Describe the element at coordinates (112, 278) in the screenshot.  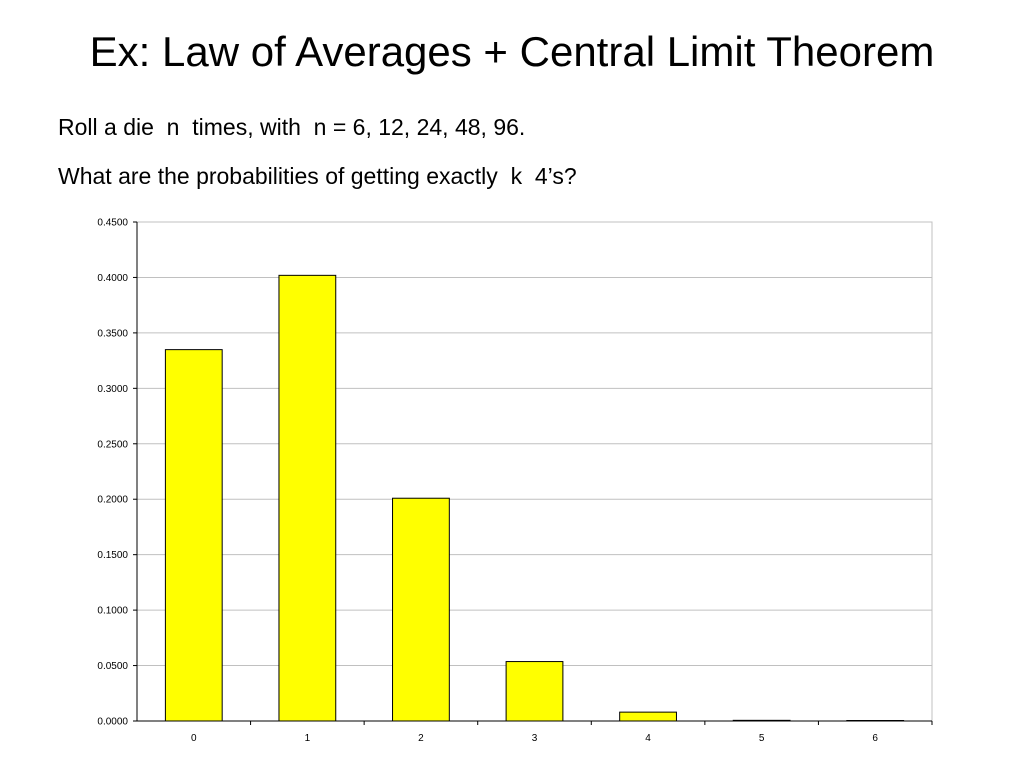
I see `y-tick-label: 0.4000` at that location.